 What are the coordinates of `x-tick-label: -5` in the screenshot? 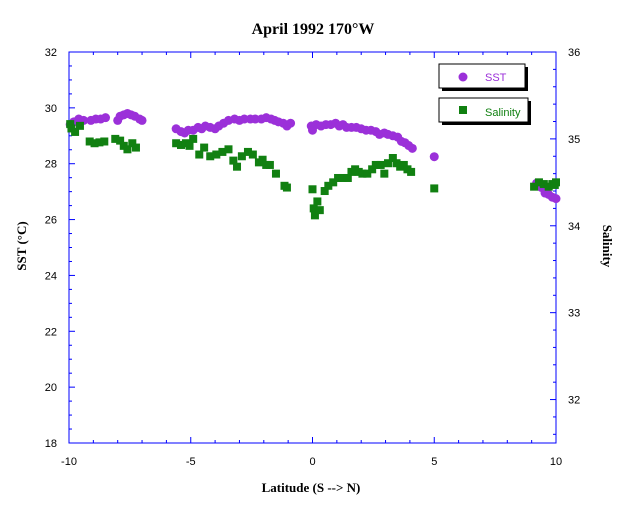 It's located at (191, 462).